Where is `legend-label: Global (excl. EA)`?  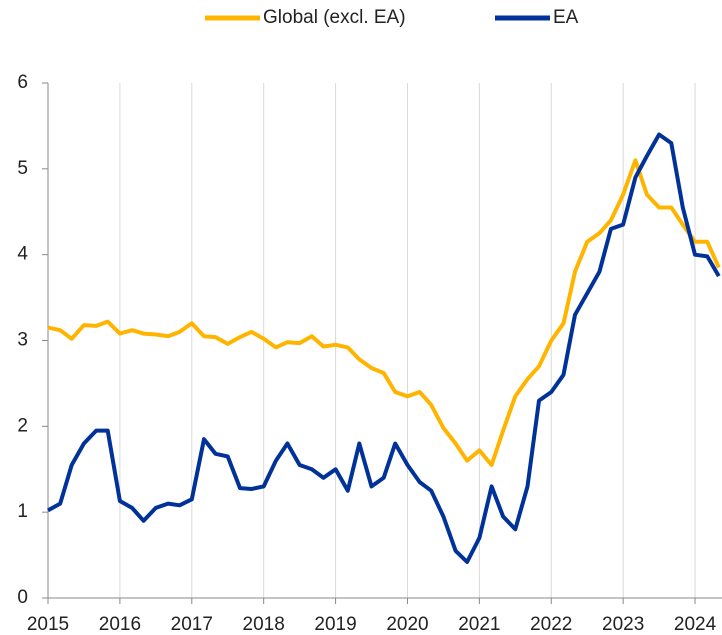
legend-label: Global (excl. EA) is located at coordinates (334, 17).